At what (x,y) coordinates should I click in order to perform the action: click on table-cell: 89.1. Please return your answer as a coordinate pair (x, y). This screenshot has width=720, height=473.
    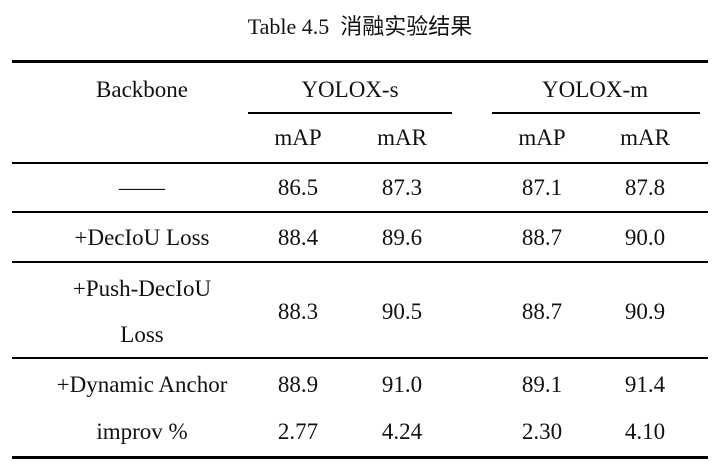
    Looking at the image, I should click on (542, 384).